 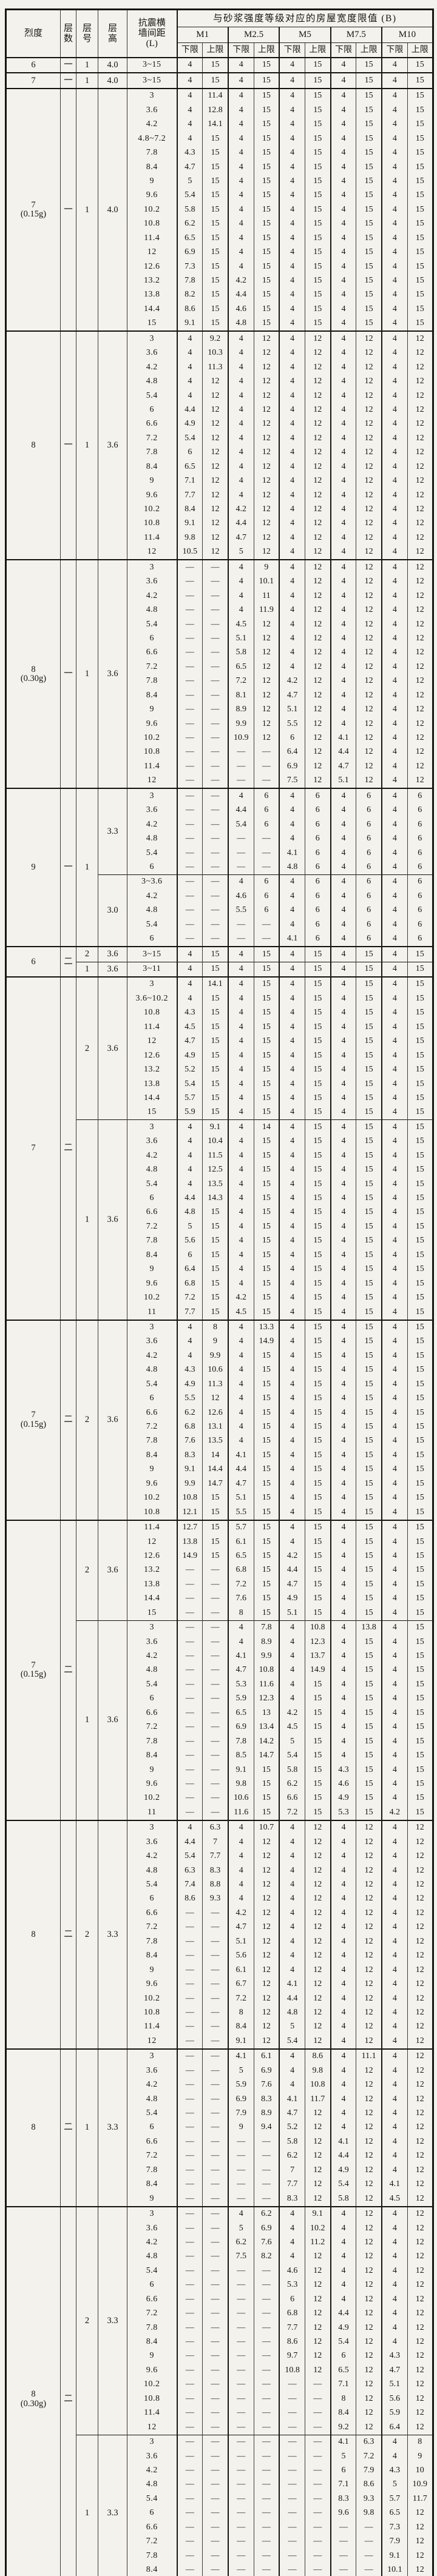 I want to click on limit-value-cell: 5.1, so click(x=292, y=1614).